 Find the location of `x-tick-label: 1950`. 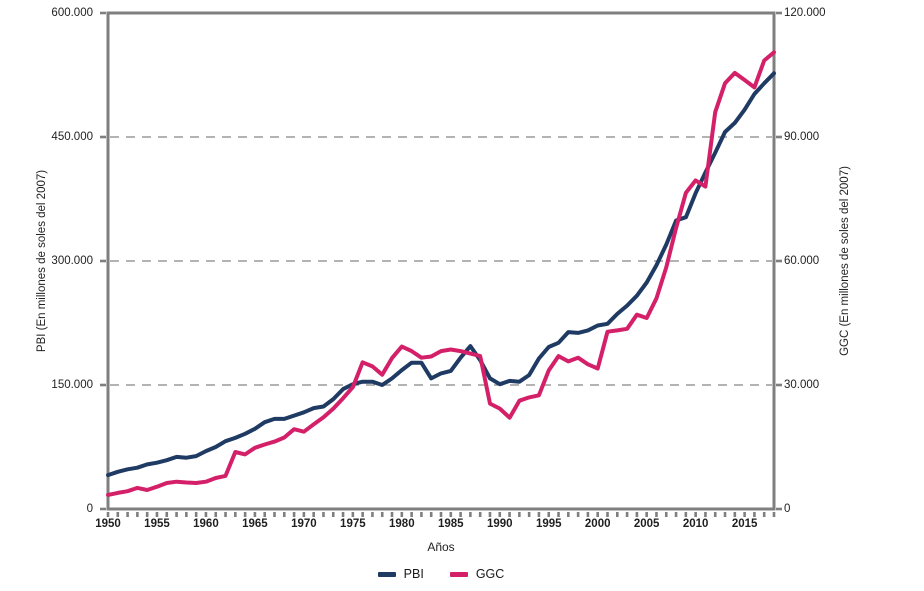

x-tick-label: 1950 is located at coordinates (108, 524).